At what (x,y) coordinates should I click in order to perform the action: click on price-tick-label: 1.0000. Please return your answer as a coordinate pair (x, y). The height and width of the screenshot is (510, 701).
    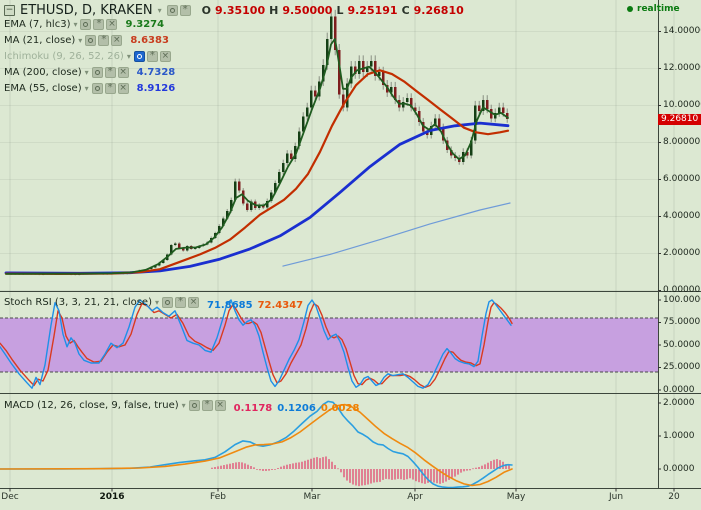
    Looking at the image, I should click on (679, 435).